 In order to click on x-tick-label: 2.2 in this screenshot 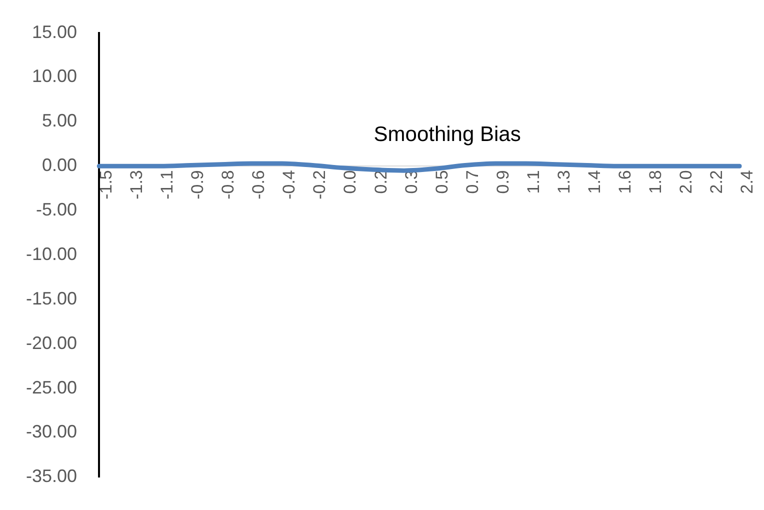, I will do `click(716, 182)`.